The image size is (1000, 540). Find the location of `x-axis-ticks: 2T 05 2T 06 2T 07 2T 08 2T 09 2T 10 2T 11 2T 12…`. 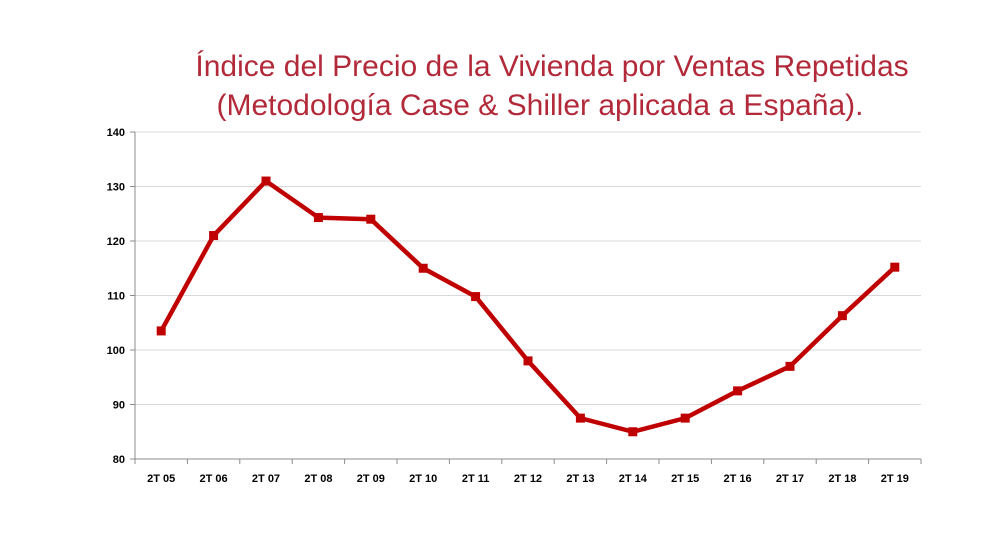

x-axis-ticks: 2T 05 2T 06 2T 07 2T 08 2T 09 2T 10 2T 11 2T 12… is located at coordinates (528, 479).